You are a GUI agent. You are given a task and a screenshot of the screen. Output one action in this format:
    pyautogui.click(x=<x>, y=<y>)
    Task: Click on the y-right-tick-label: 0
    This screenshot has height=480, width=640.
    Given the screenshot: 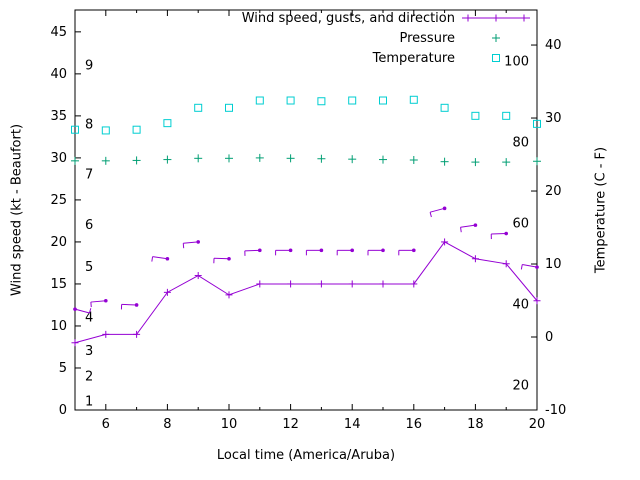 What is the action you would take?
    pyautogui.click(x=549, y=337)
    